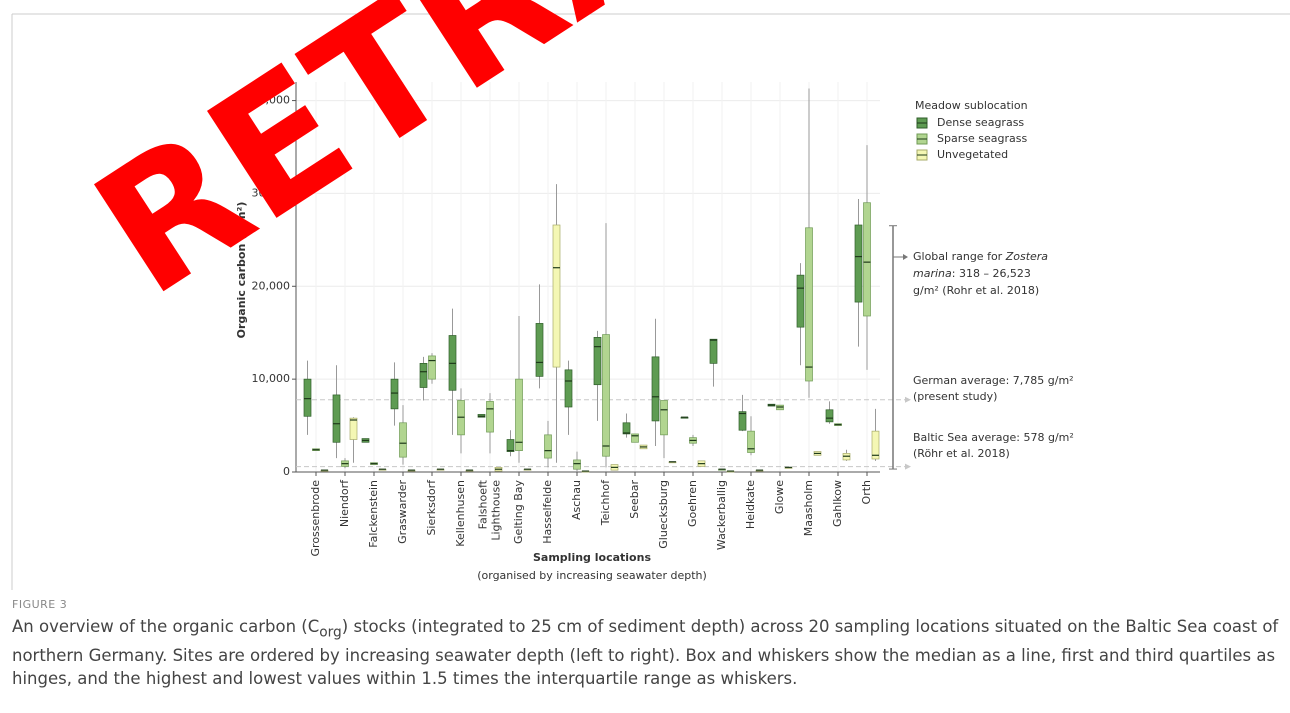 This screenshot has width=1290, height=713. I want to click on caption-part: An overview of the organic carbon (, so click(160, 626).